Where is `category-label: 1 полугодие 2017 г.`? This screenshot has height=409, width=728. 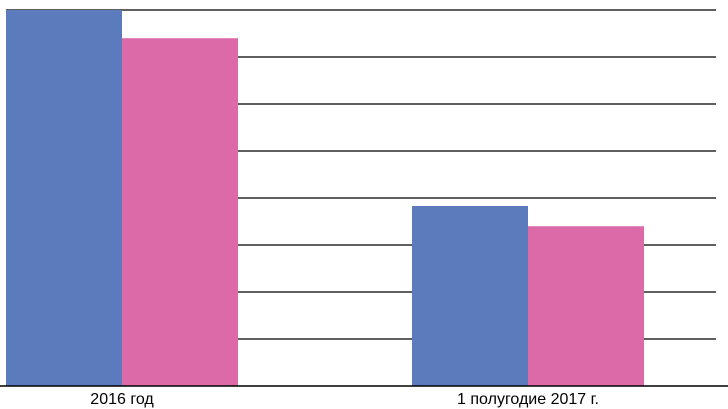 category-label: 1 полугодие 2017 г. is located at coordinates (528, 399).